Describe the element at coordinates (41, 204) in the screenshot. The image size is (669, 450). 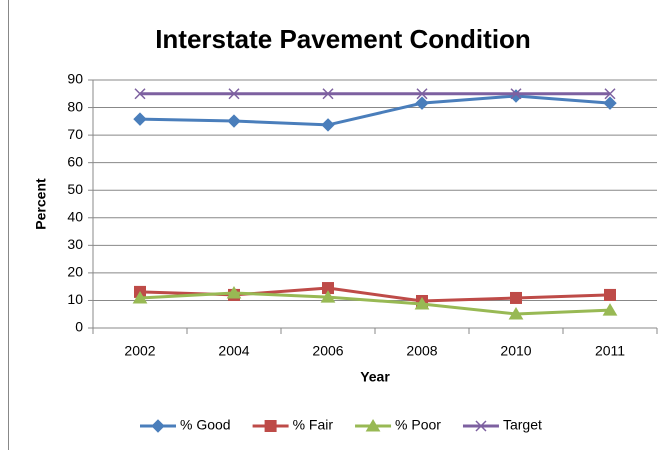
I see `y-axis-label: Percent` at that location.